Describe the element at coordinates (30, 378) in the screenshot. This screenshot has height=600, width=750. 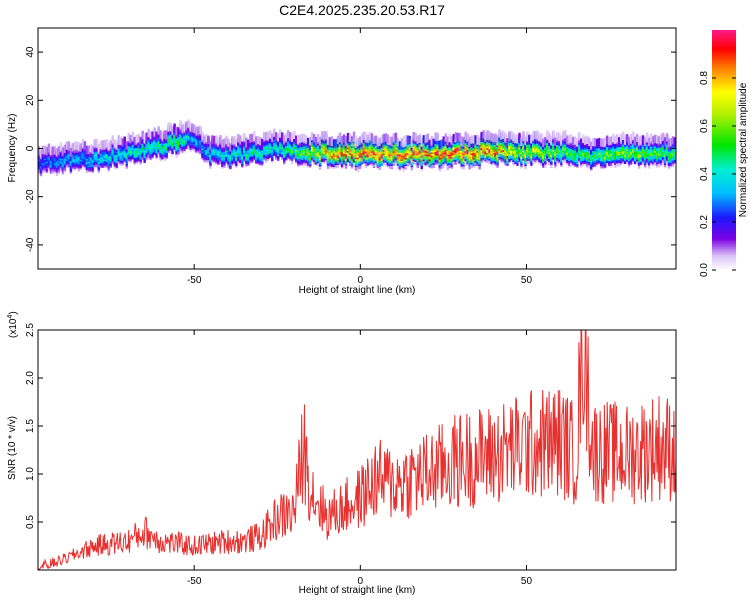
I see `snr-y-tick-label: 2.0` at that location.